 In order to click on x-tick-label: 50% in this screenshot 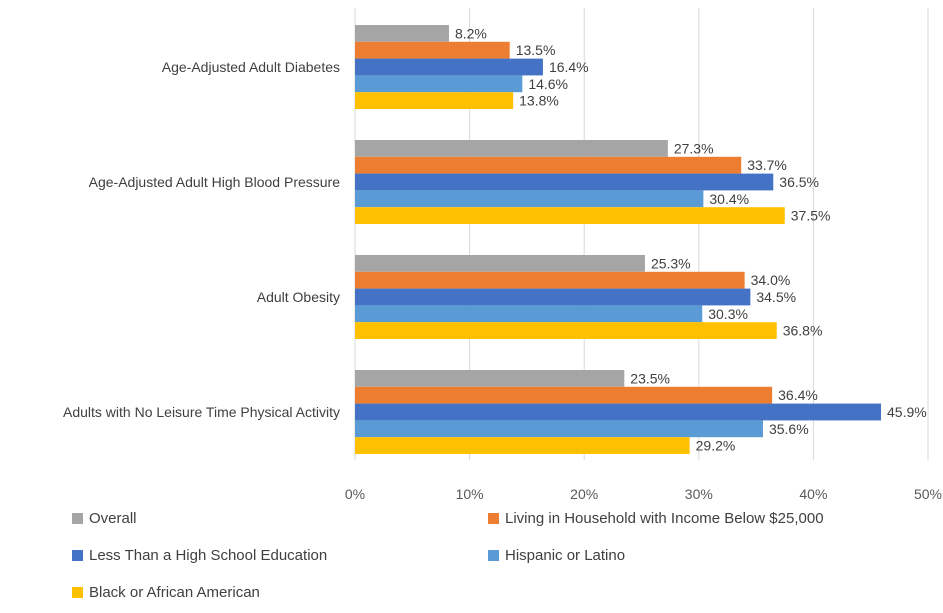, I will do `click(928, 494)`.